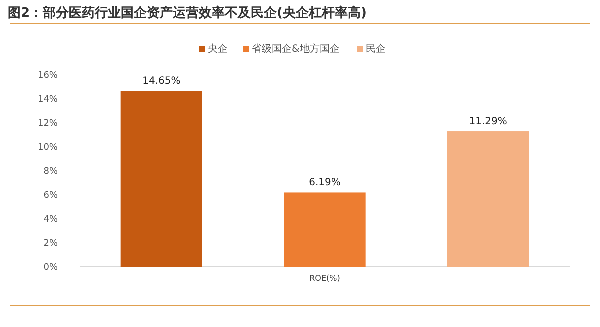 This screenshot has height=327, width=600. Describe the element at coordinates (325, 183) in the screenshot. I see `data-label: 6.19%` at that location.